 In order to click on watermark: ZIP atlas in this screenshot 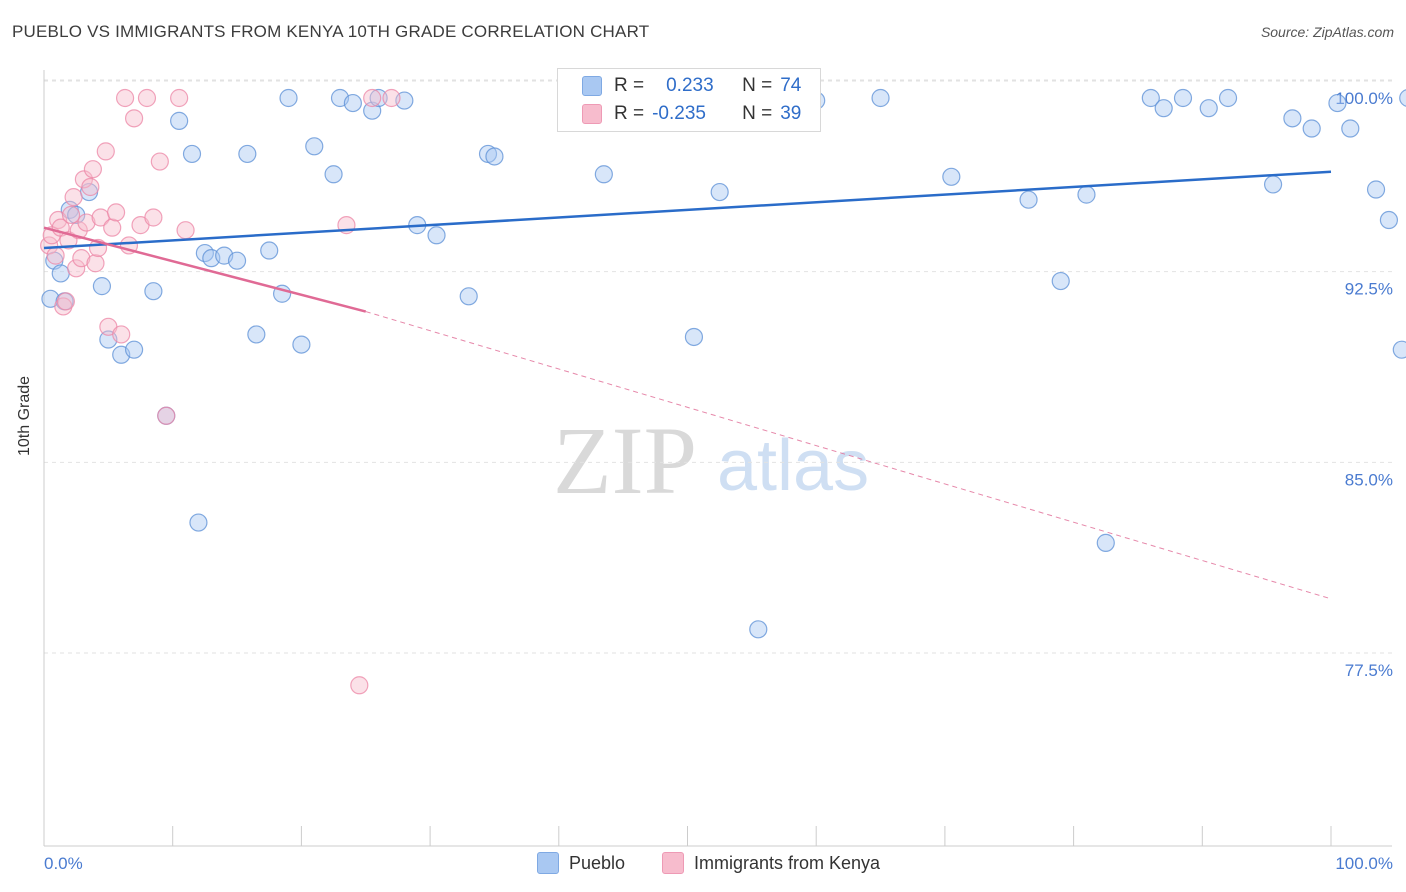, I will do `click(711, 460)`.